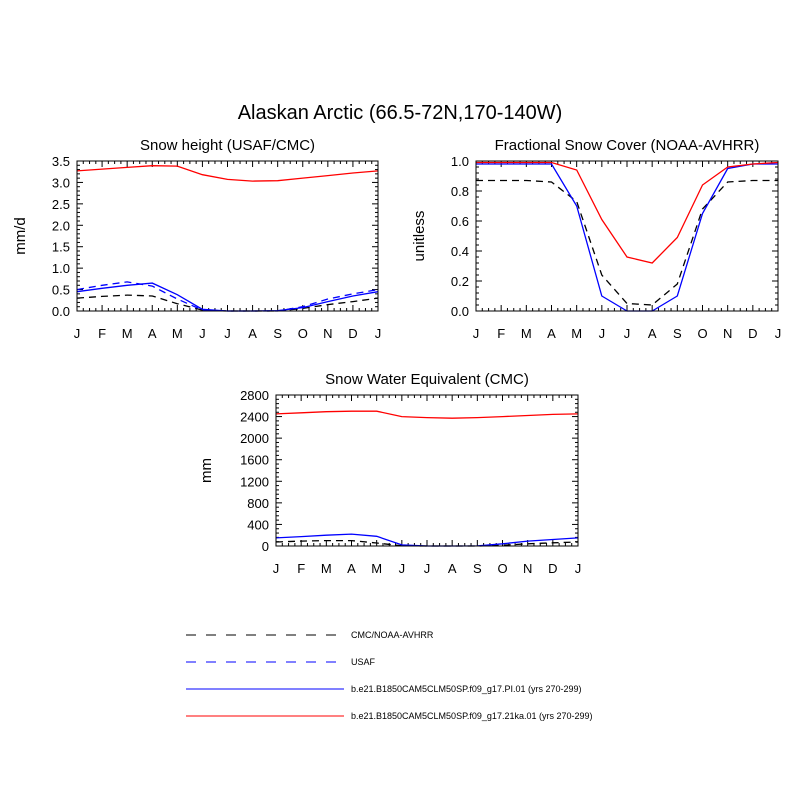  What do you see at coordinates (258, 503) in the screenshot?
I see `y-tick-label: 800` at bounding box center [258, 503].